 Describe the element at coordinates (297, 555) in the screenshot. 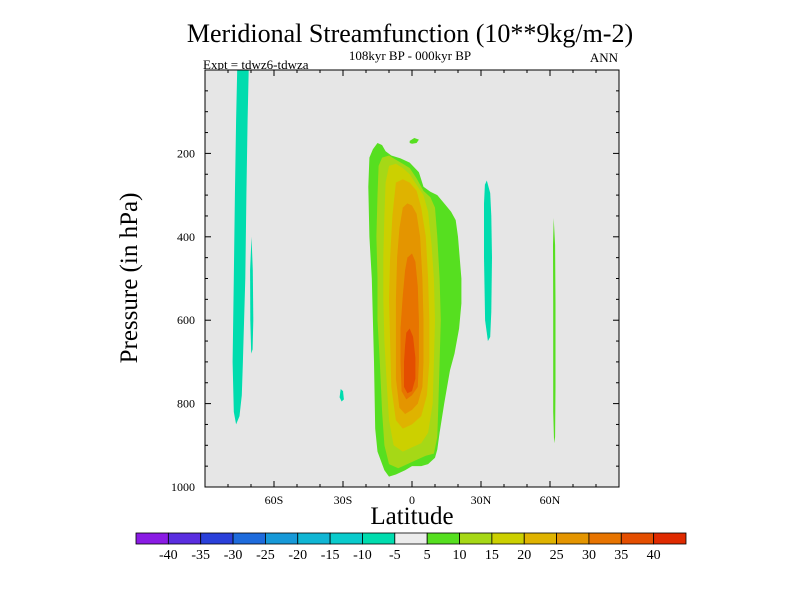

I see `colorbar-label: -20` at that location.